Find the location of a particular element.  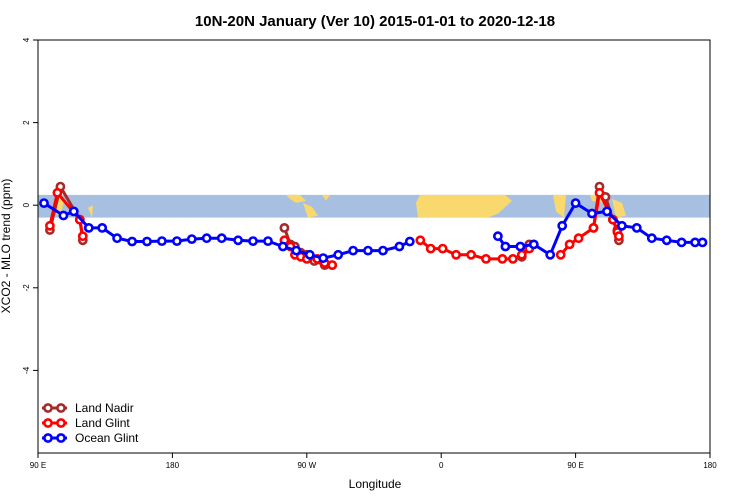

y-tick-label: 0 is located at coordinates (26, 204).